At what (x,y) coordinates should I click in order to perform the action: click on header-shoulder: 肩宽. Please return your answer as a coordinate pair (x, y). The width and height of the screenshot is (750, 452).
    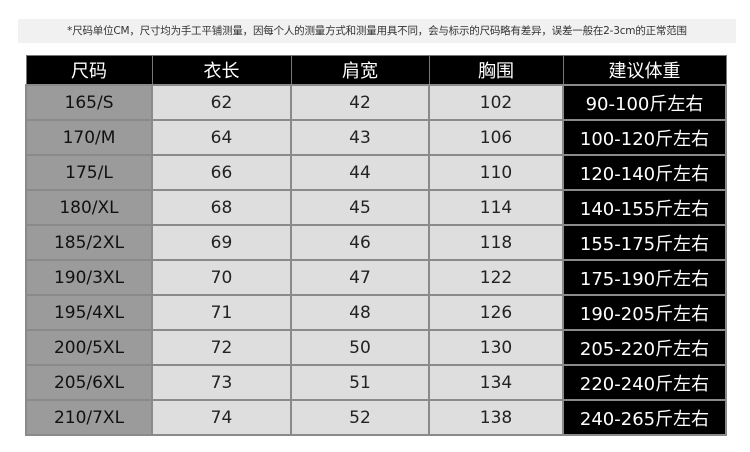
    Looking at the image, I should click on (360, 70).